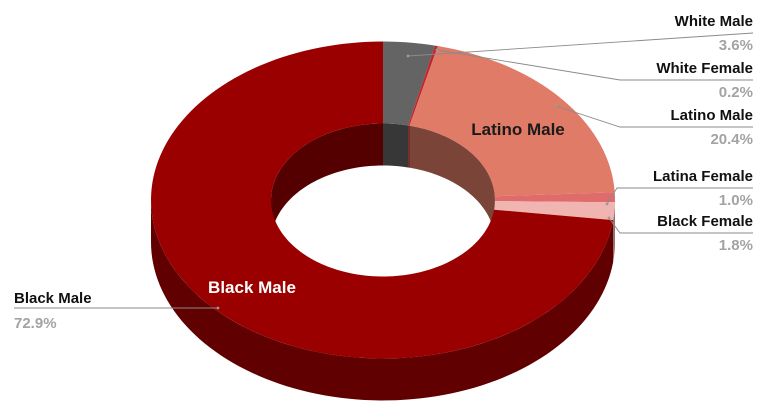 The height and width of the screenshot is (401, 764). Describe the element at coordinates (736, 45) in the screenshot. I see `slice-value-label-0: 3.6%` at that location.